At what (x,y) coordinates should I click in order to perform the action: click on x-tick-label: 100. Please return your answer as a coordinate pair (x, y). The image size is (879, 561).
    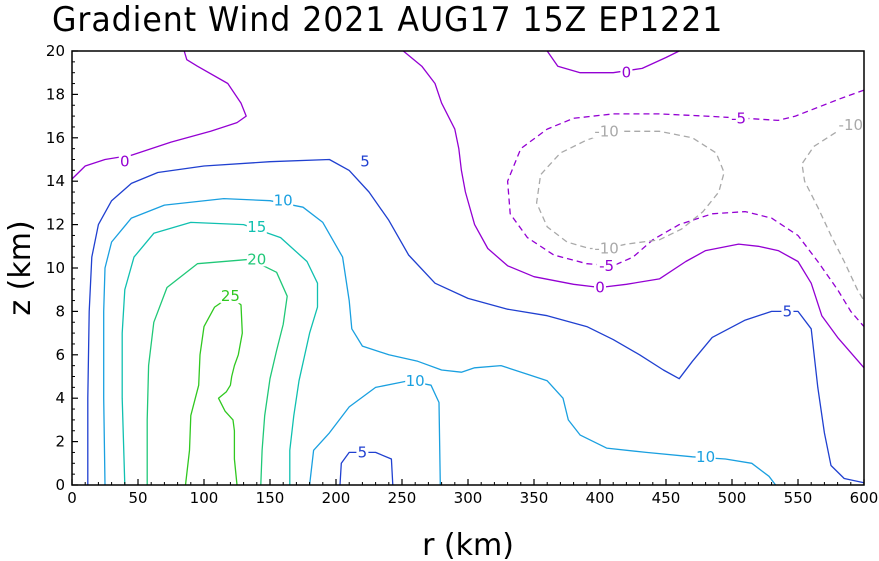
    Looking at the image, I should click on (204, 498).